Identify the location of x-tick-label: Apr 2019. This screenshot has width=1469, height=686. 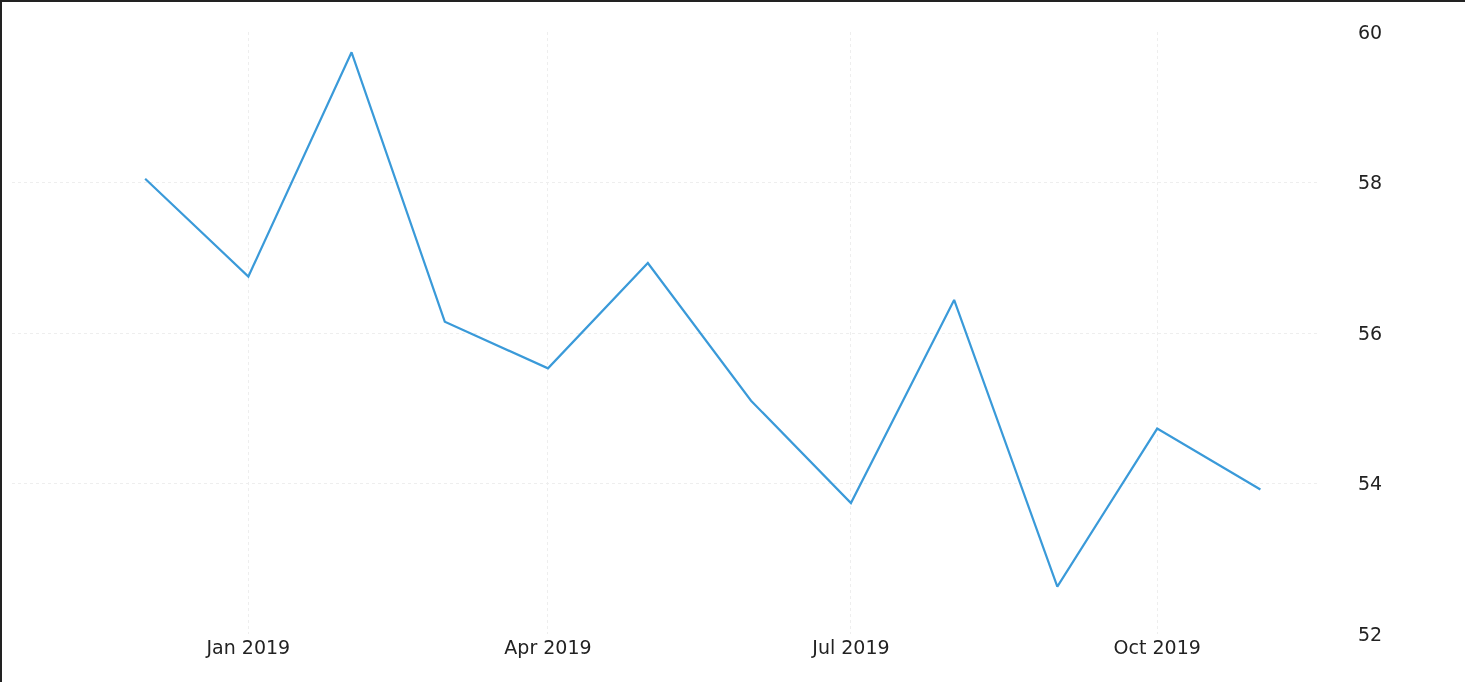
(548, 647).